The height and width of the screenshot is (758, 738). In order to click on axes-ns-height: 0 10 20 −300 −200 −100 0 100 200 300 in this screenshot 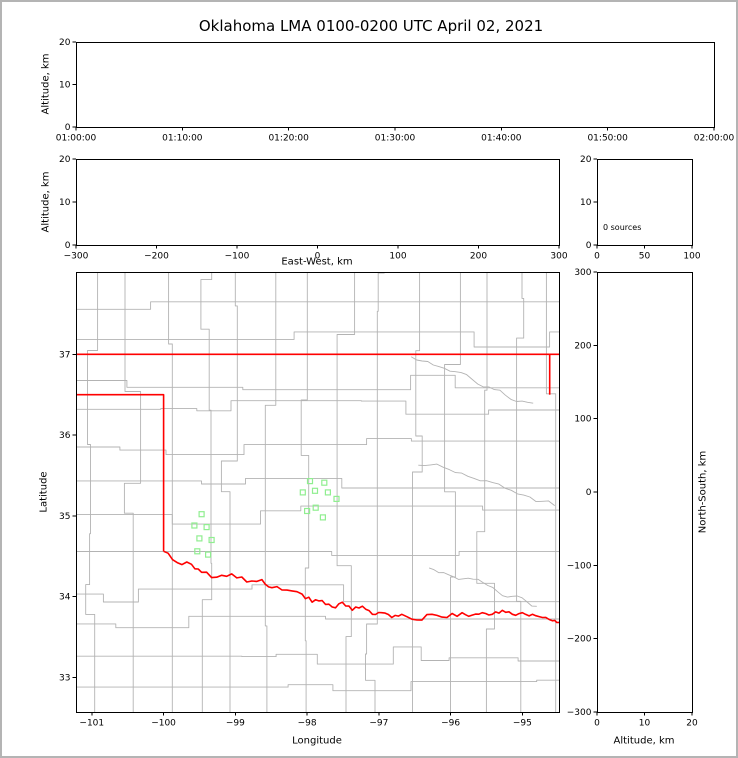, I will do `click(632, 498)`.